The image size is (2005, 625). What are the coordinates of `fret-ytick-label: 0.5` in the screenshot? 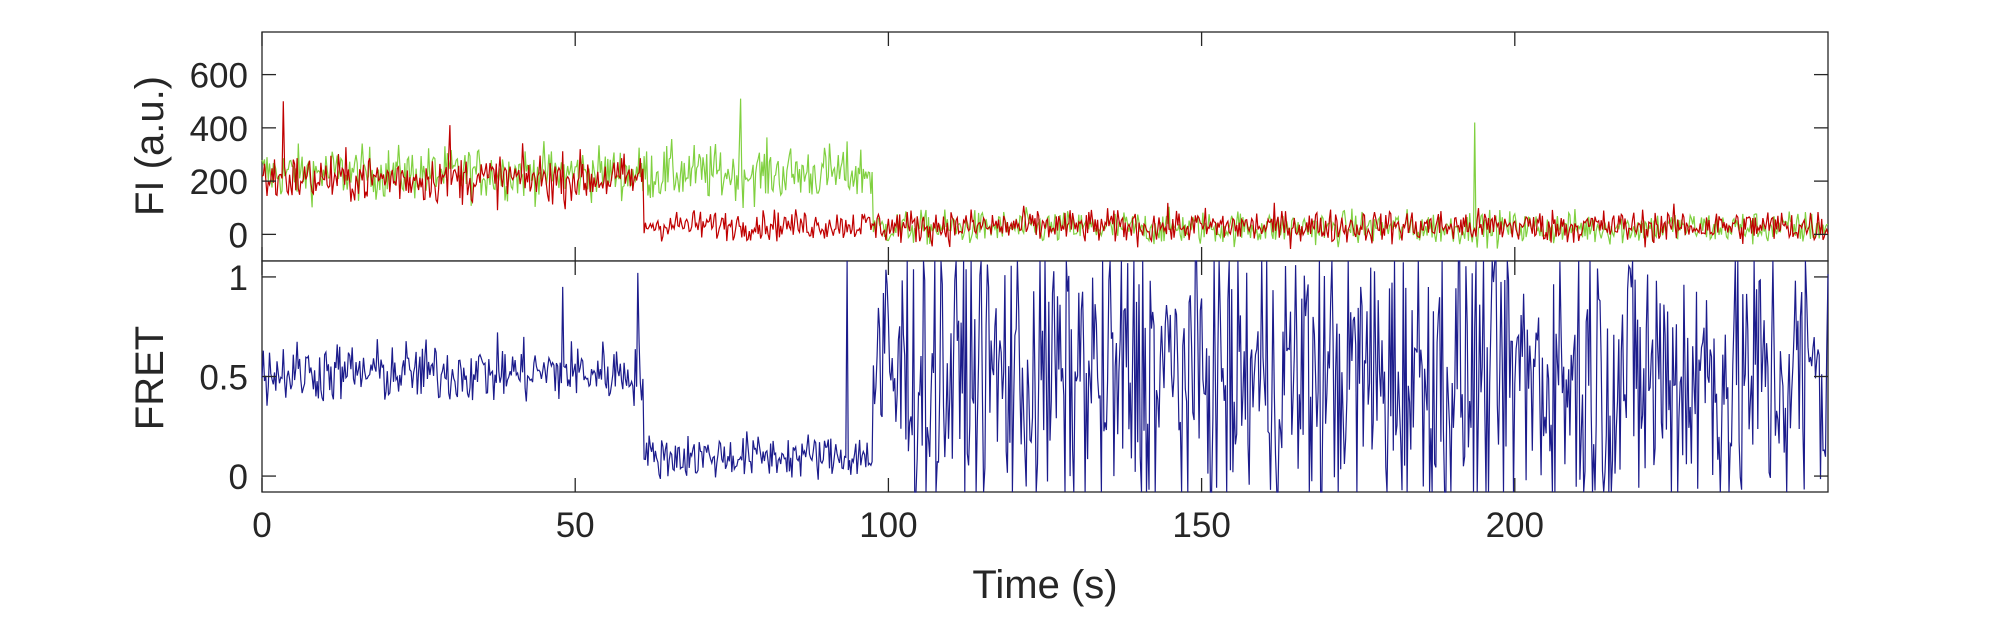 It's located at (223, 378).